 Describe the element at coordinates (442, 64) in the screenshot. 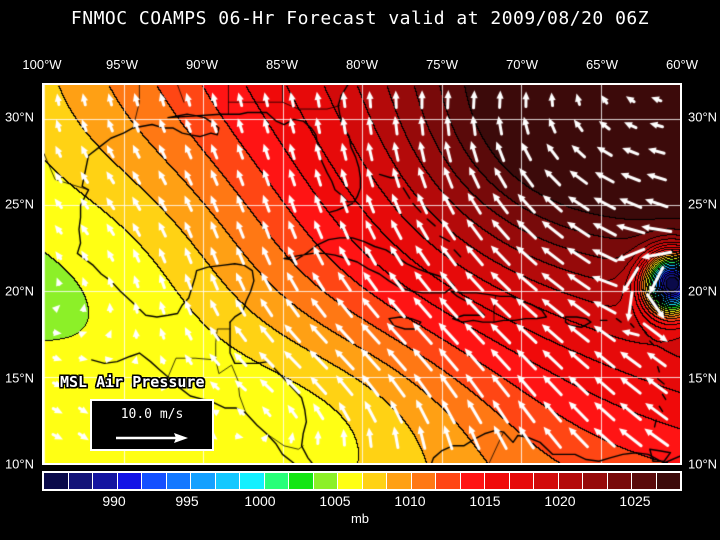

I see `lon-tick-label: 75°W` at that location.